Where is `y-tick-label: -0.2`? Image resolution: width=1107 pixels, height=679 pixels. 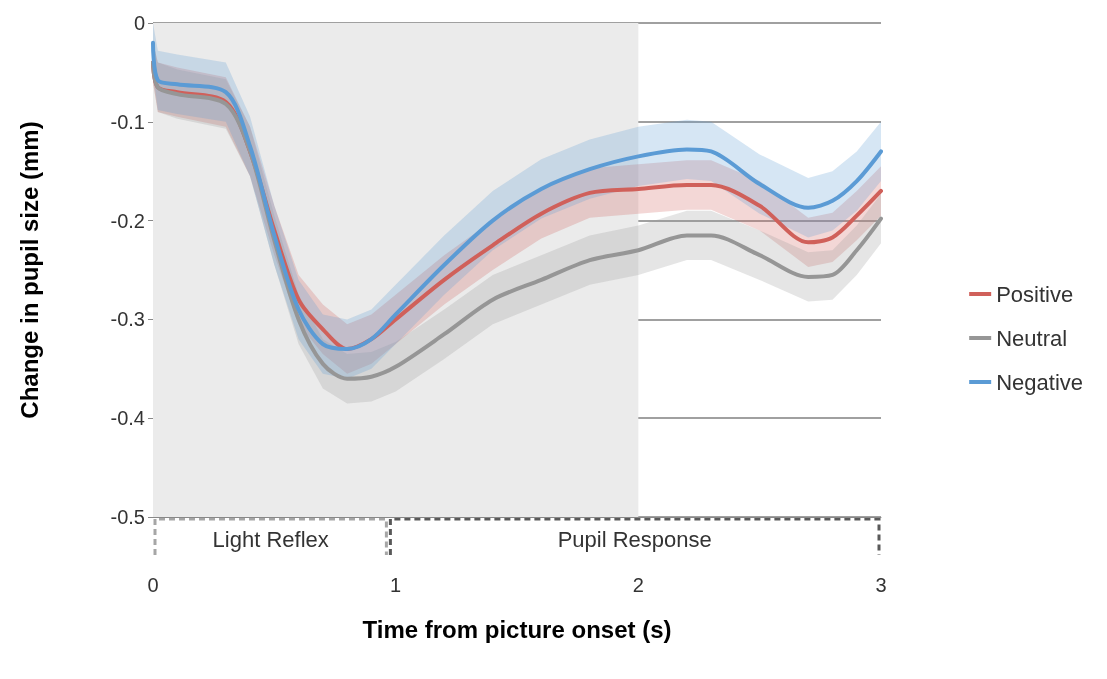
y-tick-label: -0.2 is located at coordinates (127, 220).